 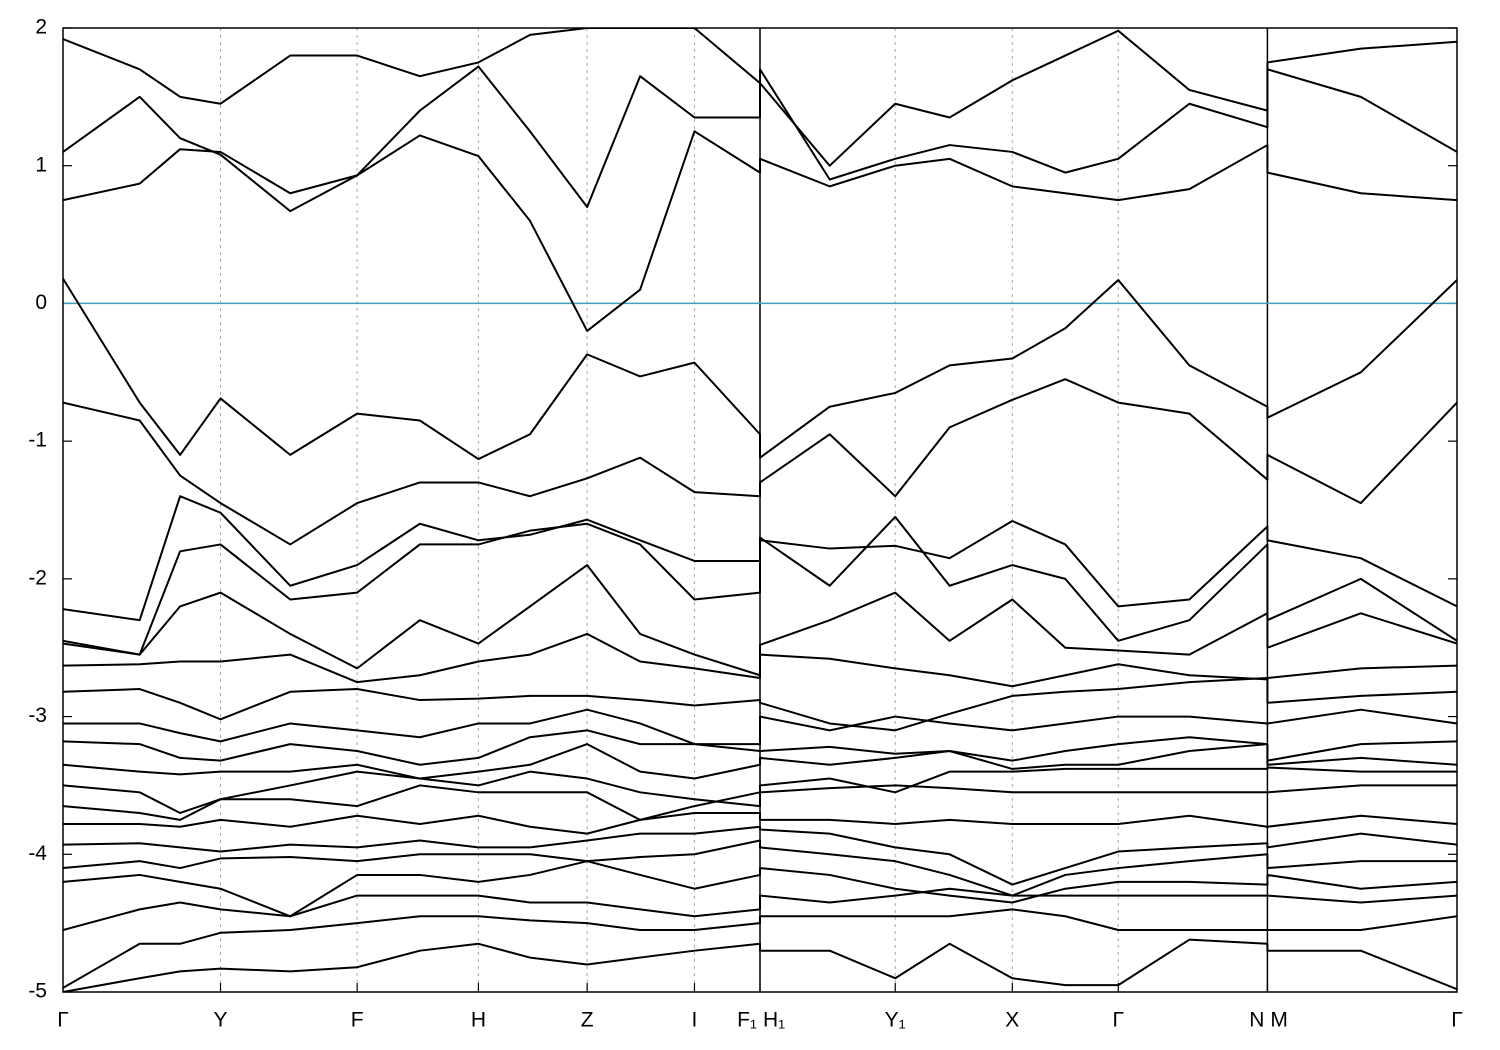 I want to click on y-tick-label: -1, so click(x=37, y=440).